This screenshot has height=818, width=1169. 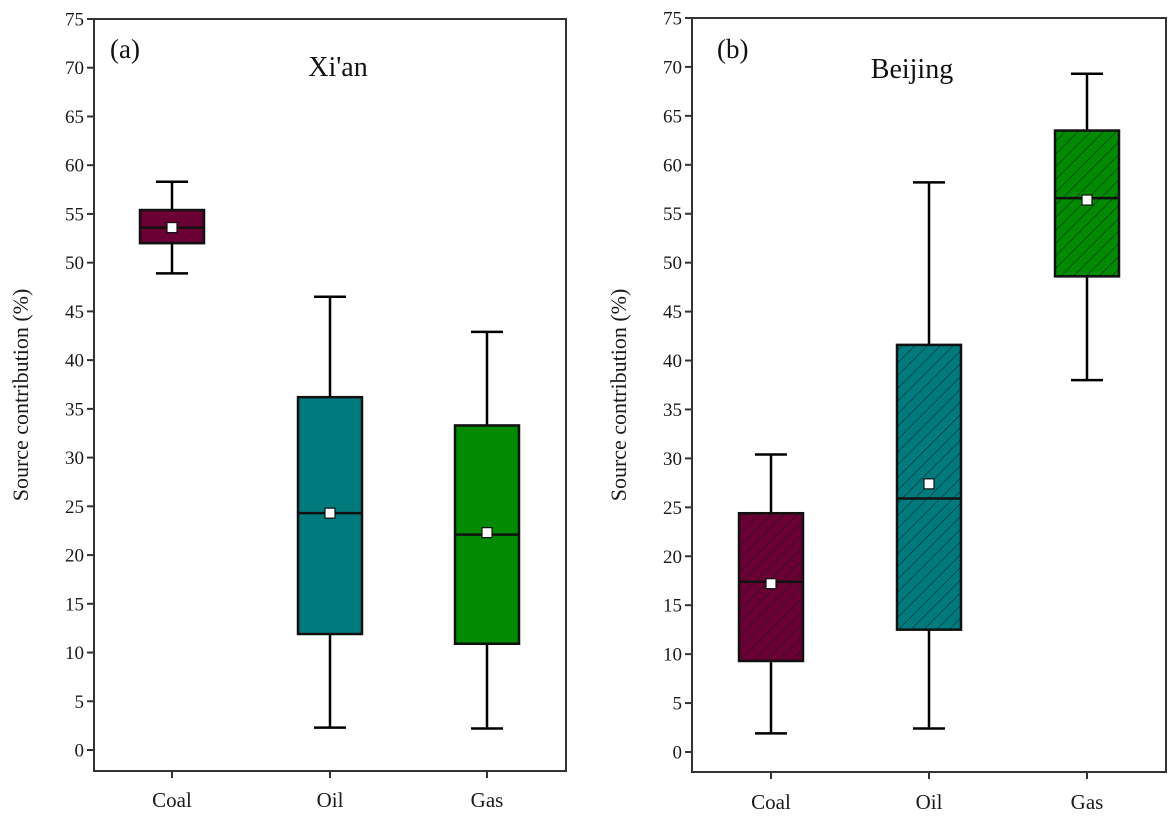 What do you see at coordinates (912, 69) in the screenshot?
I see `panel-title: Beijing` at bounding box center [912, 69].